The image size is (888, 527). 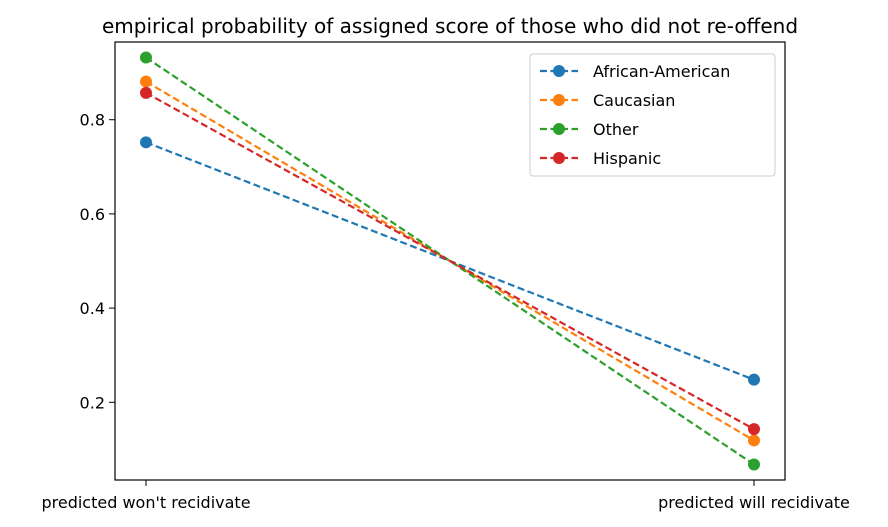 What do you see at coordinates (145, 502) in the screenshot?
I see `x-tick-label: predicted won't recidivate` at bounding box center [145, 502].